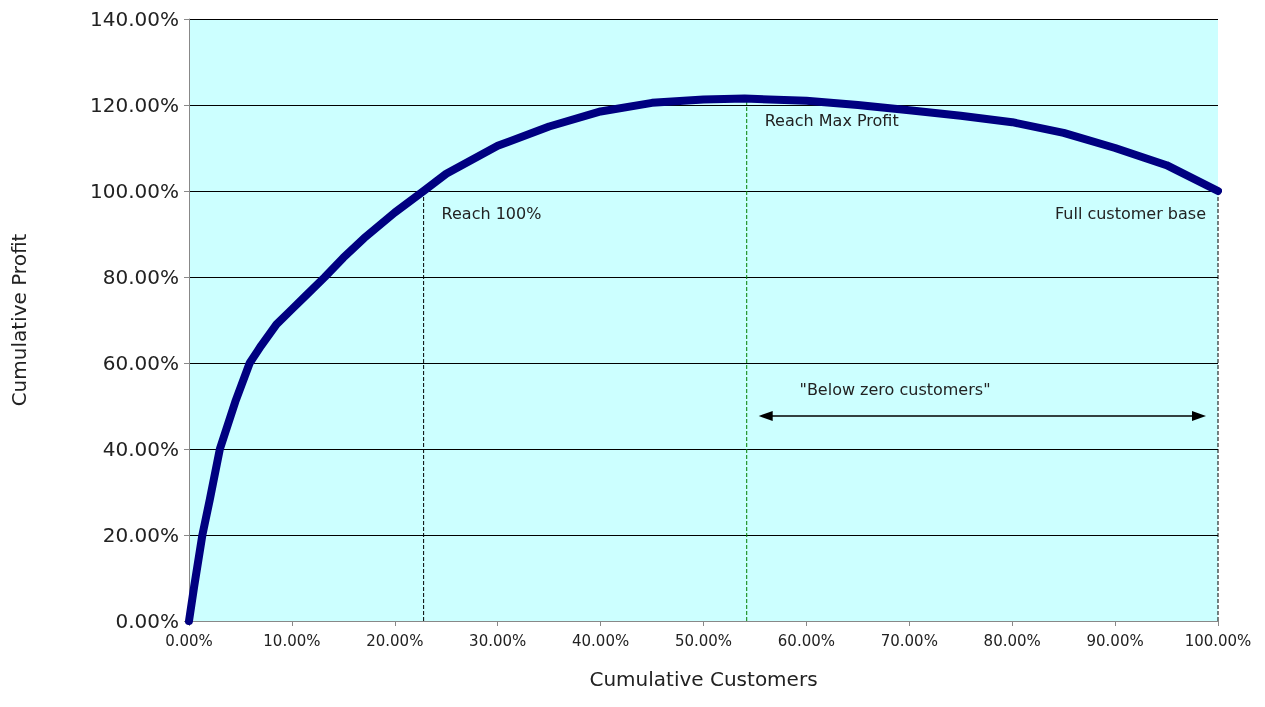  I want to click on y-tick-label: 20.00%, so click(140, 535).